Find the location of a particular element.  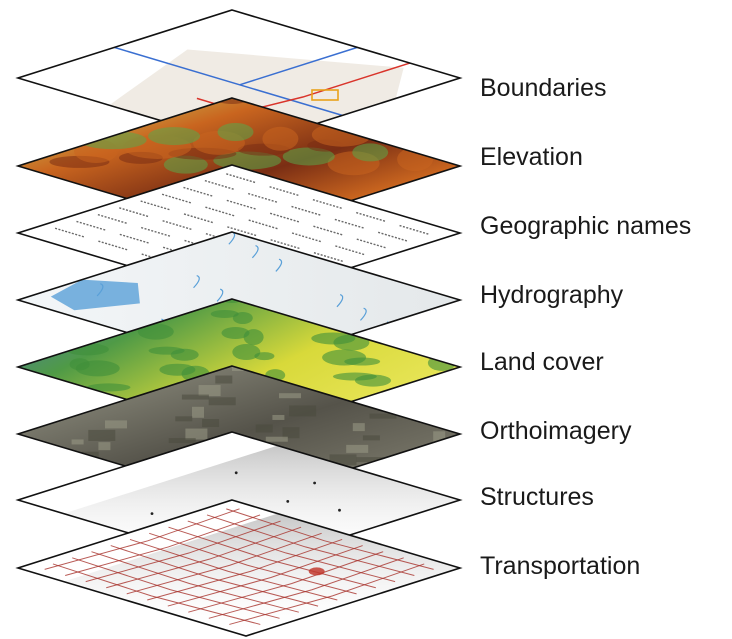

layer-transportation-content is located at coordinates (239, 568).